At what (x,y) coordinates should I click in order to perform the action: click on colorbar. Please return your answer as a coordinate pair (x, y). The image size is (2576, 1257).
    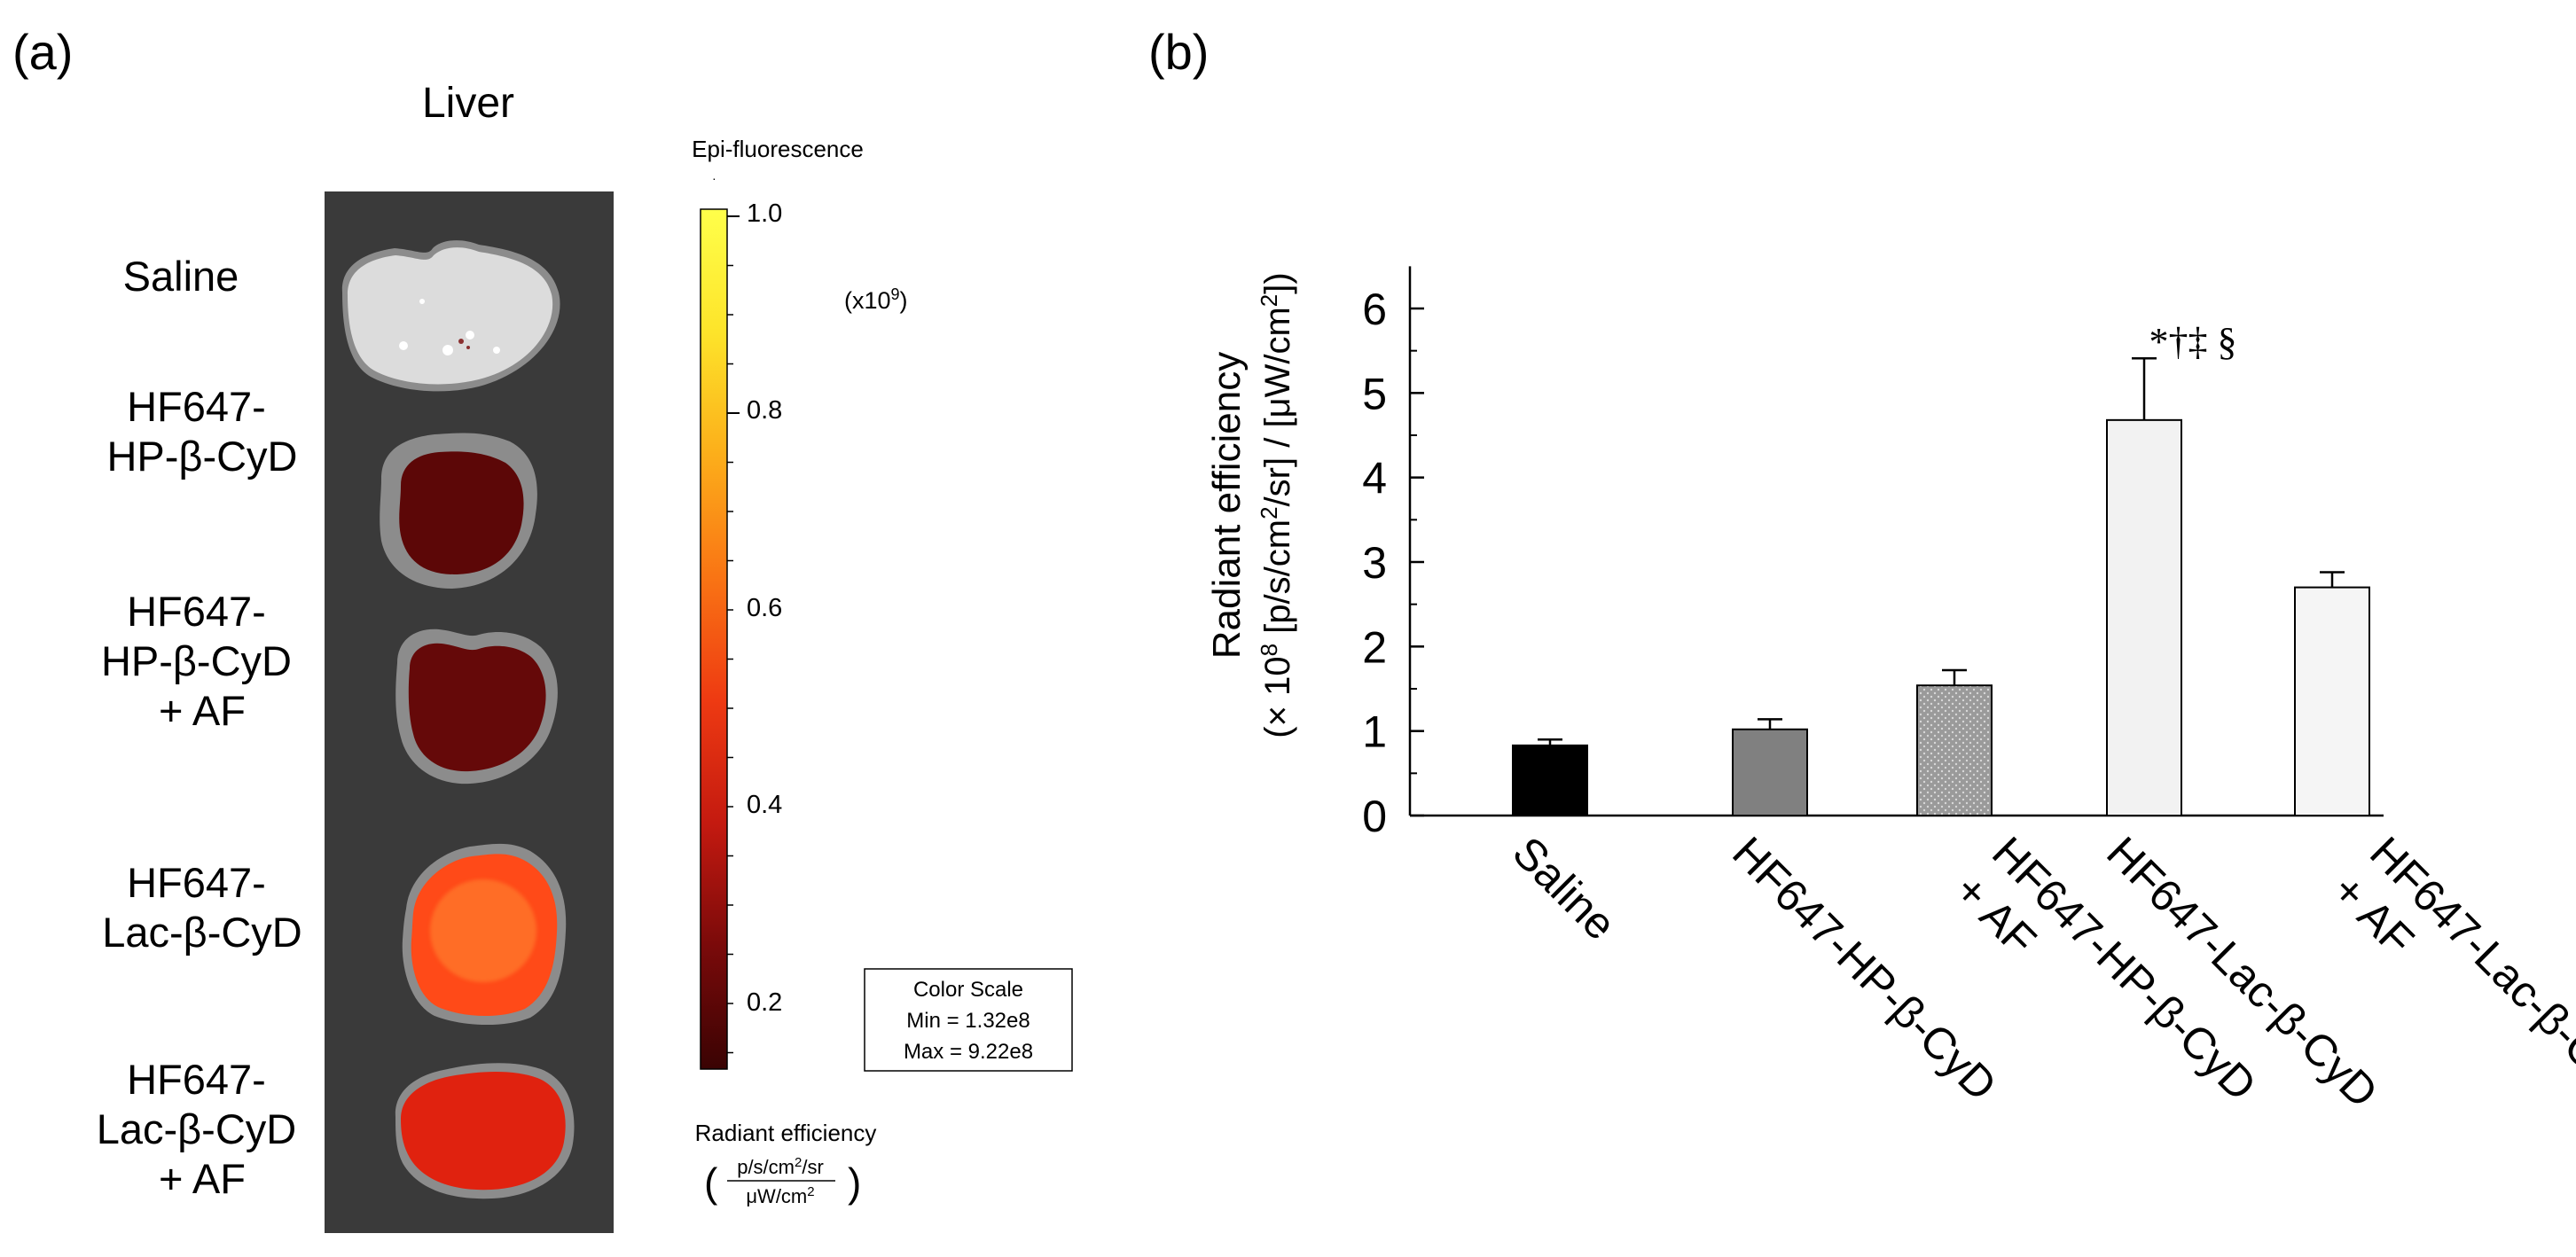
    Looking at the image, I should click on (714, 639).